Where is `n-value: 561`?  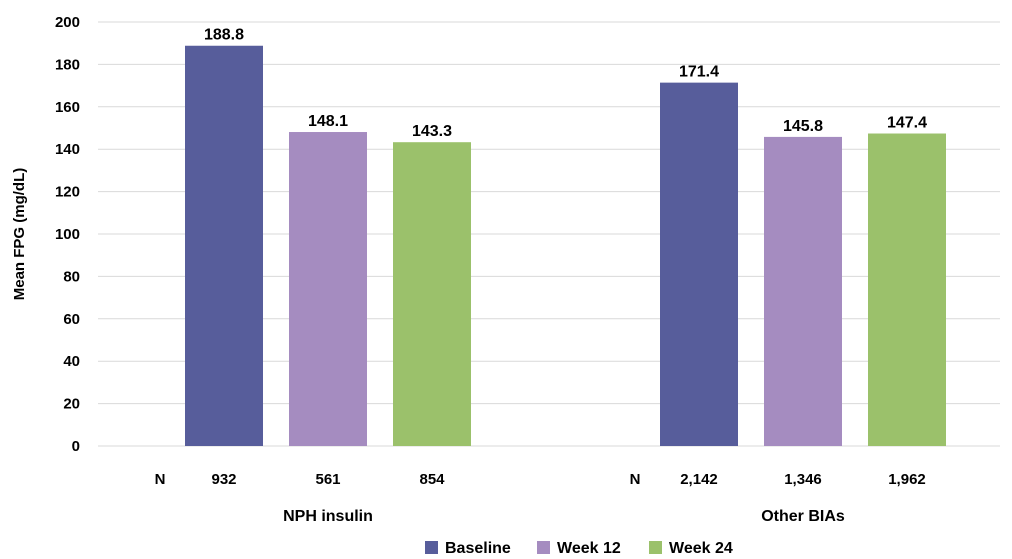 n-value: 561 is located at coordinates (327, 479).